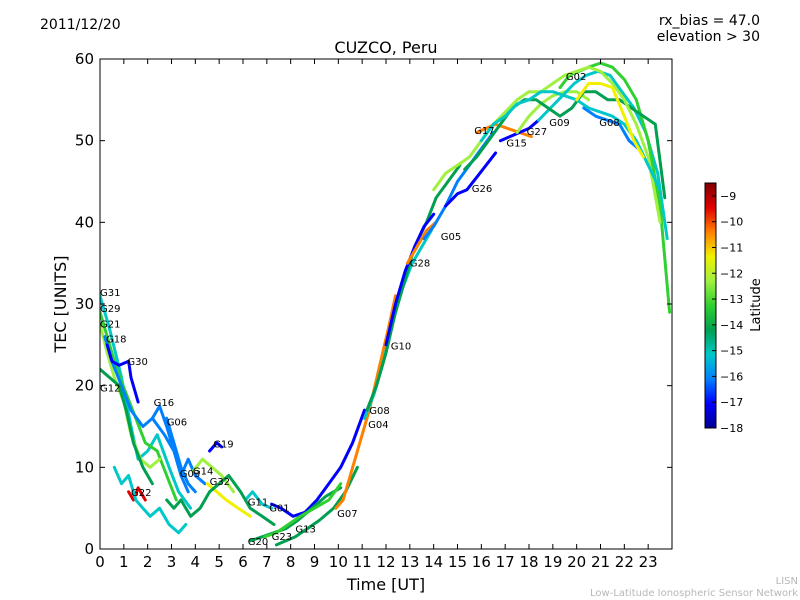 This screenshot has width=800, height=600. What do you see at coordinates (756, 305) in the screenshot?
I see `colorbar-label: Latitude` at bounding box center [756, 305].